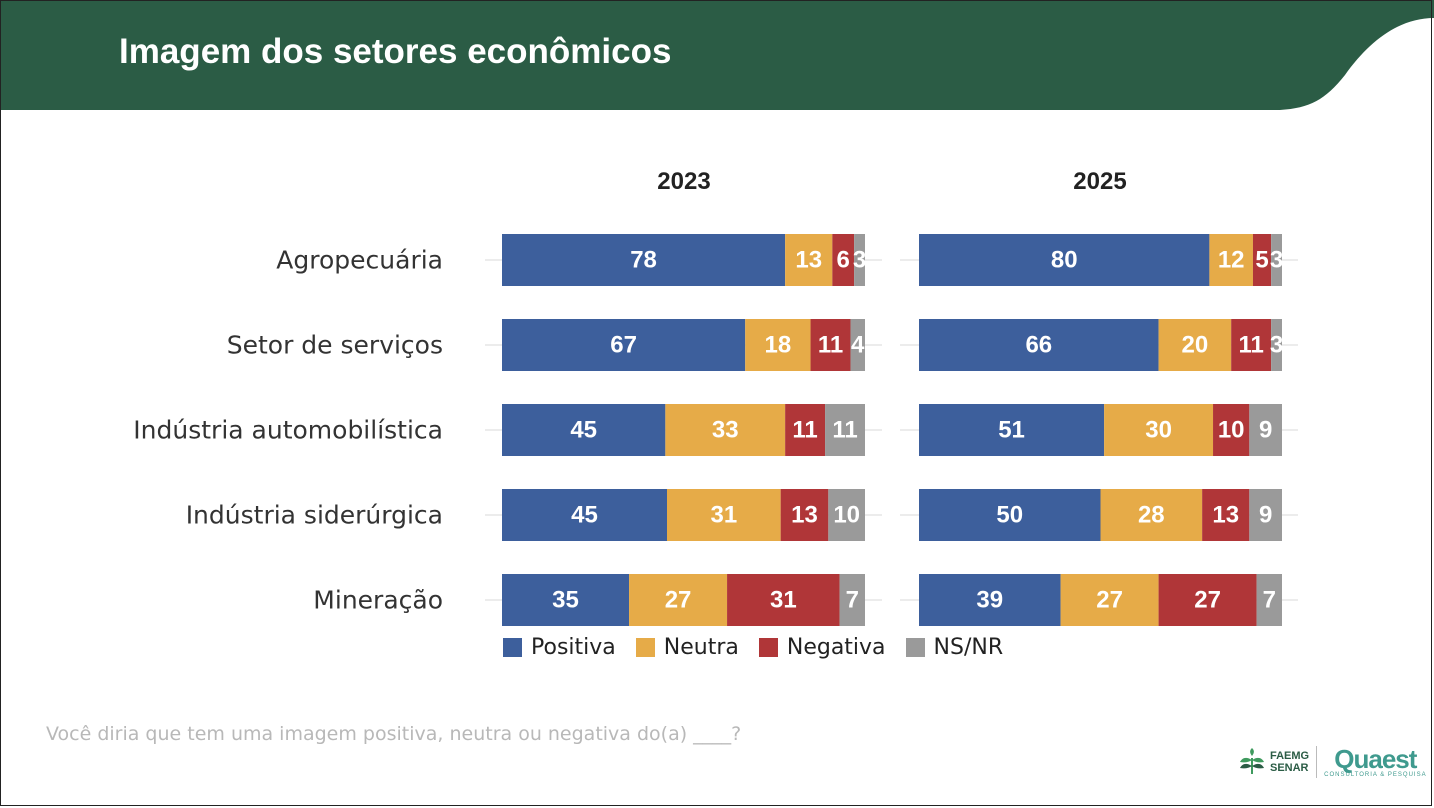 The image size is (1434, 808). I want to click on bar-label-2025-agropecuaria-negativa: 5, so click(1261, 260).